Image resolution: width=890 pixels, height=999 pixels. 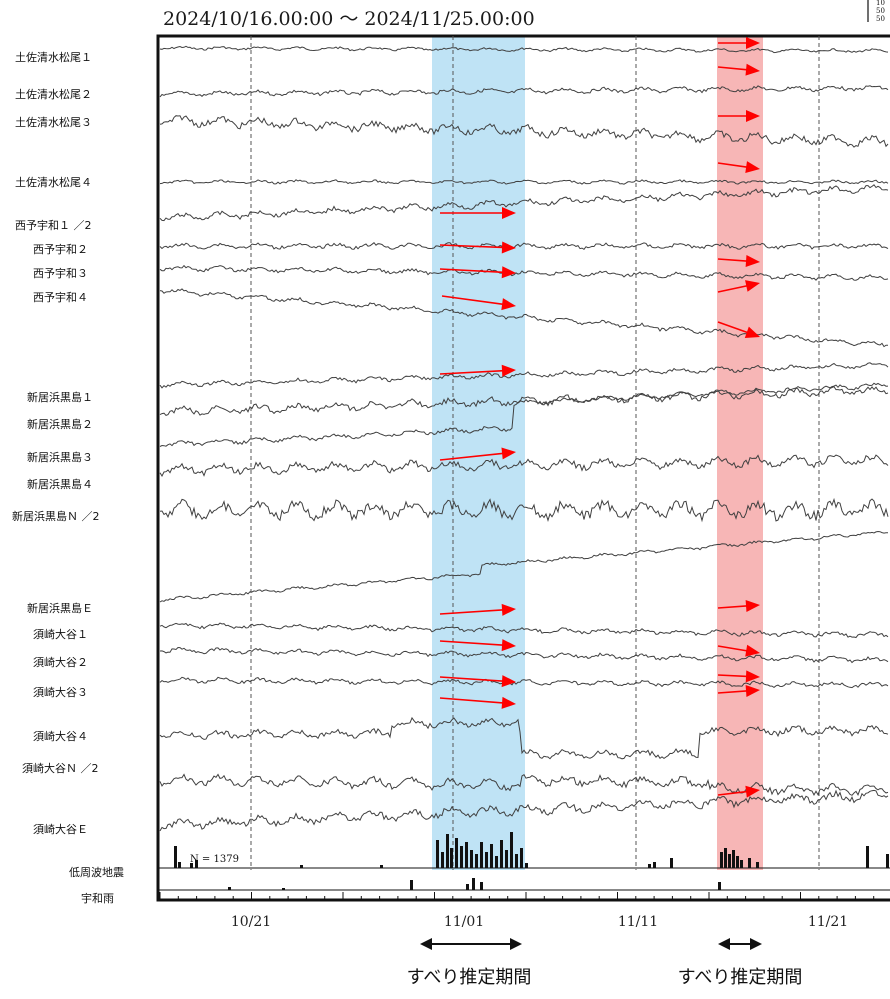 I want to click on channel-label: 新居浜黒島４, so click(x=60, y=484).